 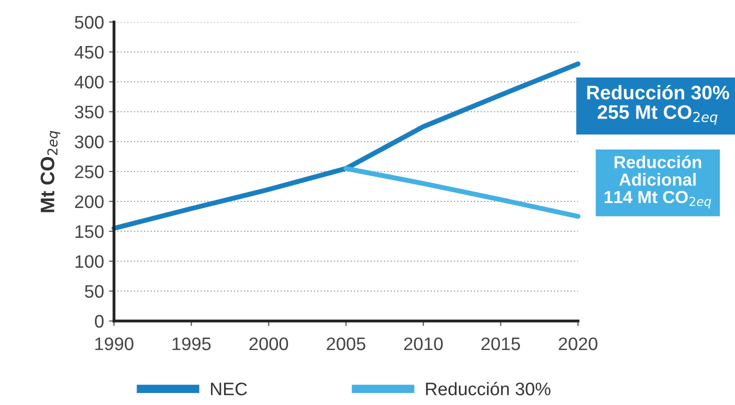 What do you see at coordinates (462, 192) in the screenshot?
I see `line-series` at bounding box center [462, 192].